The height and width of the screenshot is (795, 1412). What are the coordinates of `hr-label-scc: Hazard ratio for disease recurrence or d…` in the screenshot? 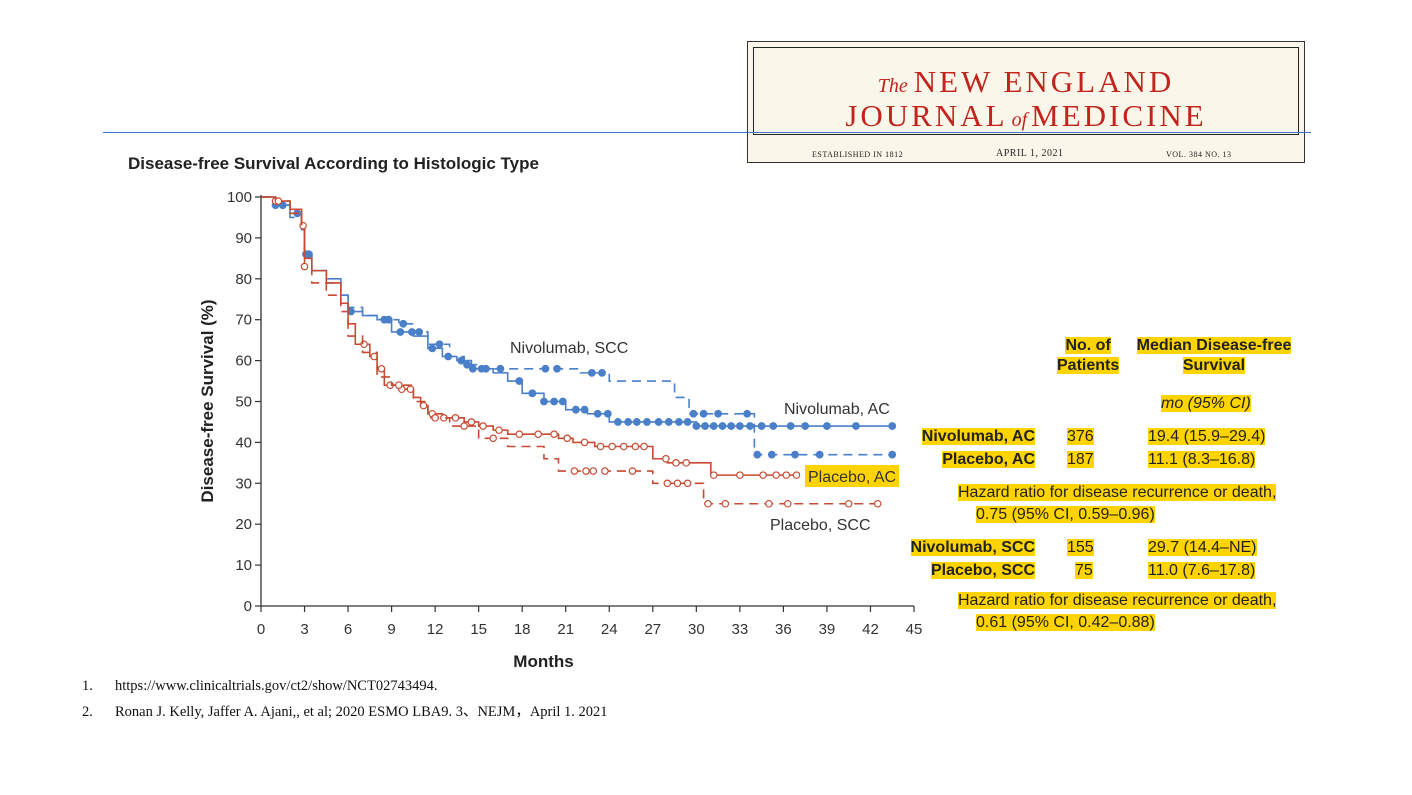 It's located at (1117, 600).